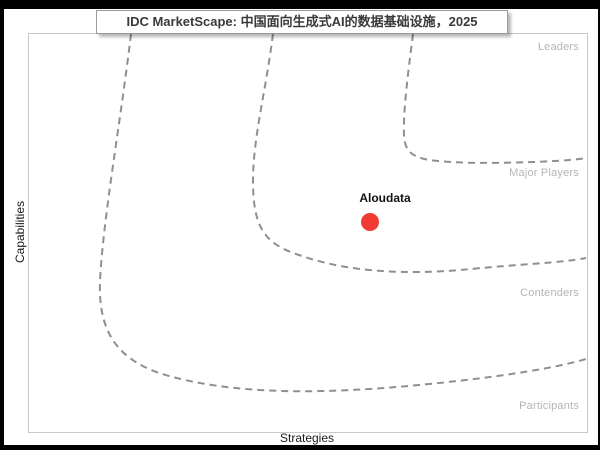  I want to click on region-label-major-players: Major Players, so click(544, 173).